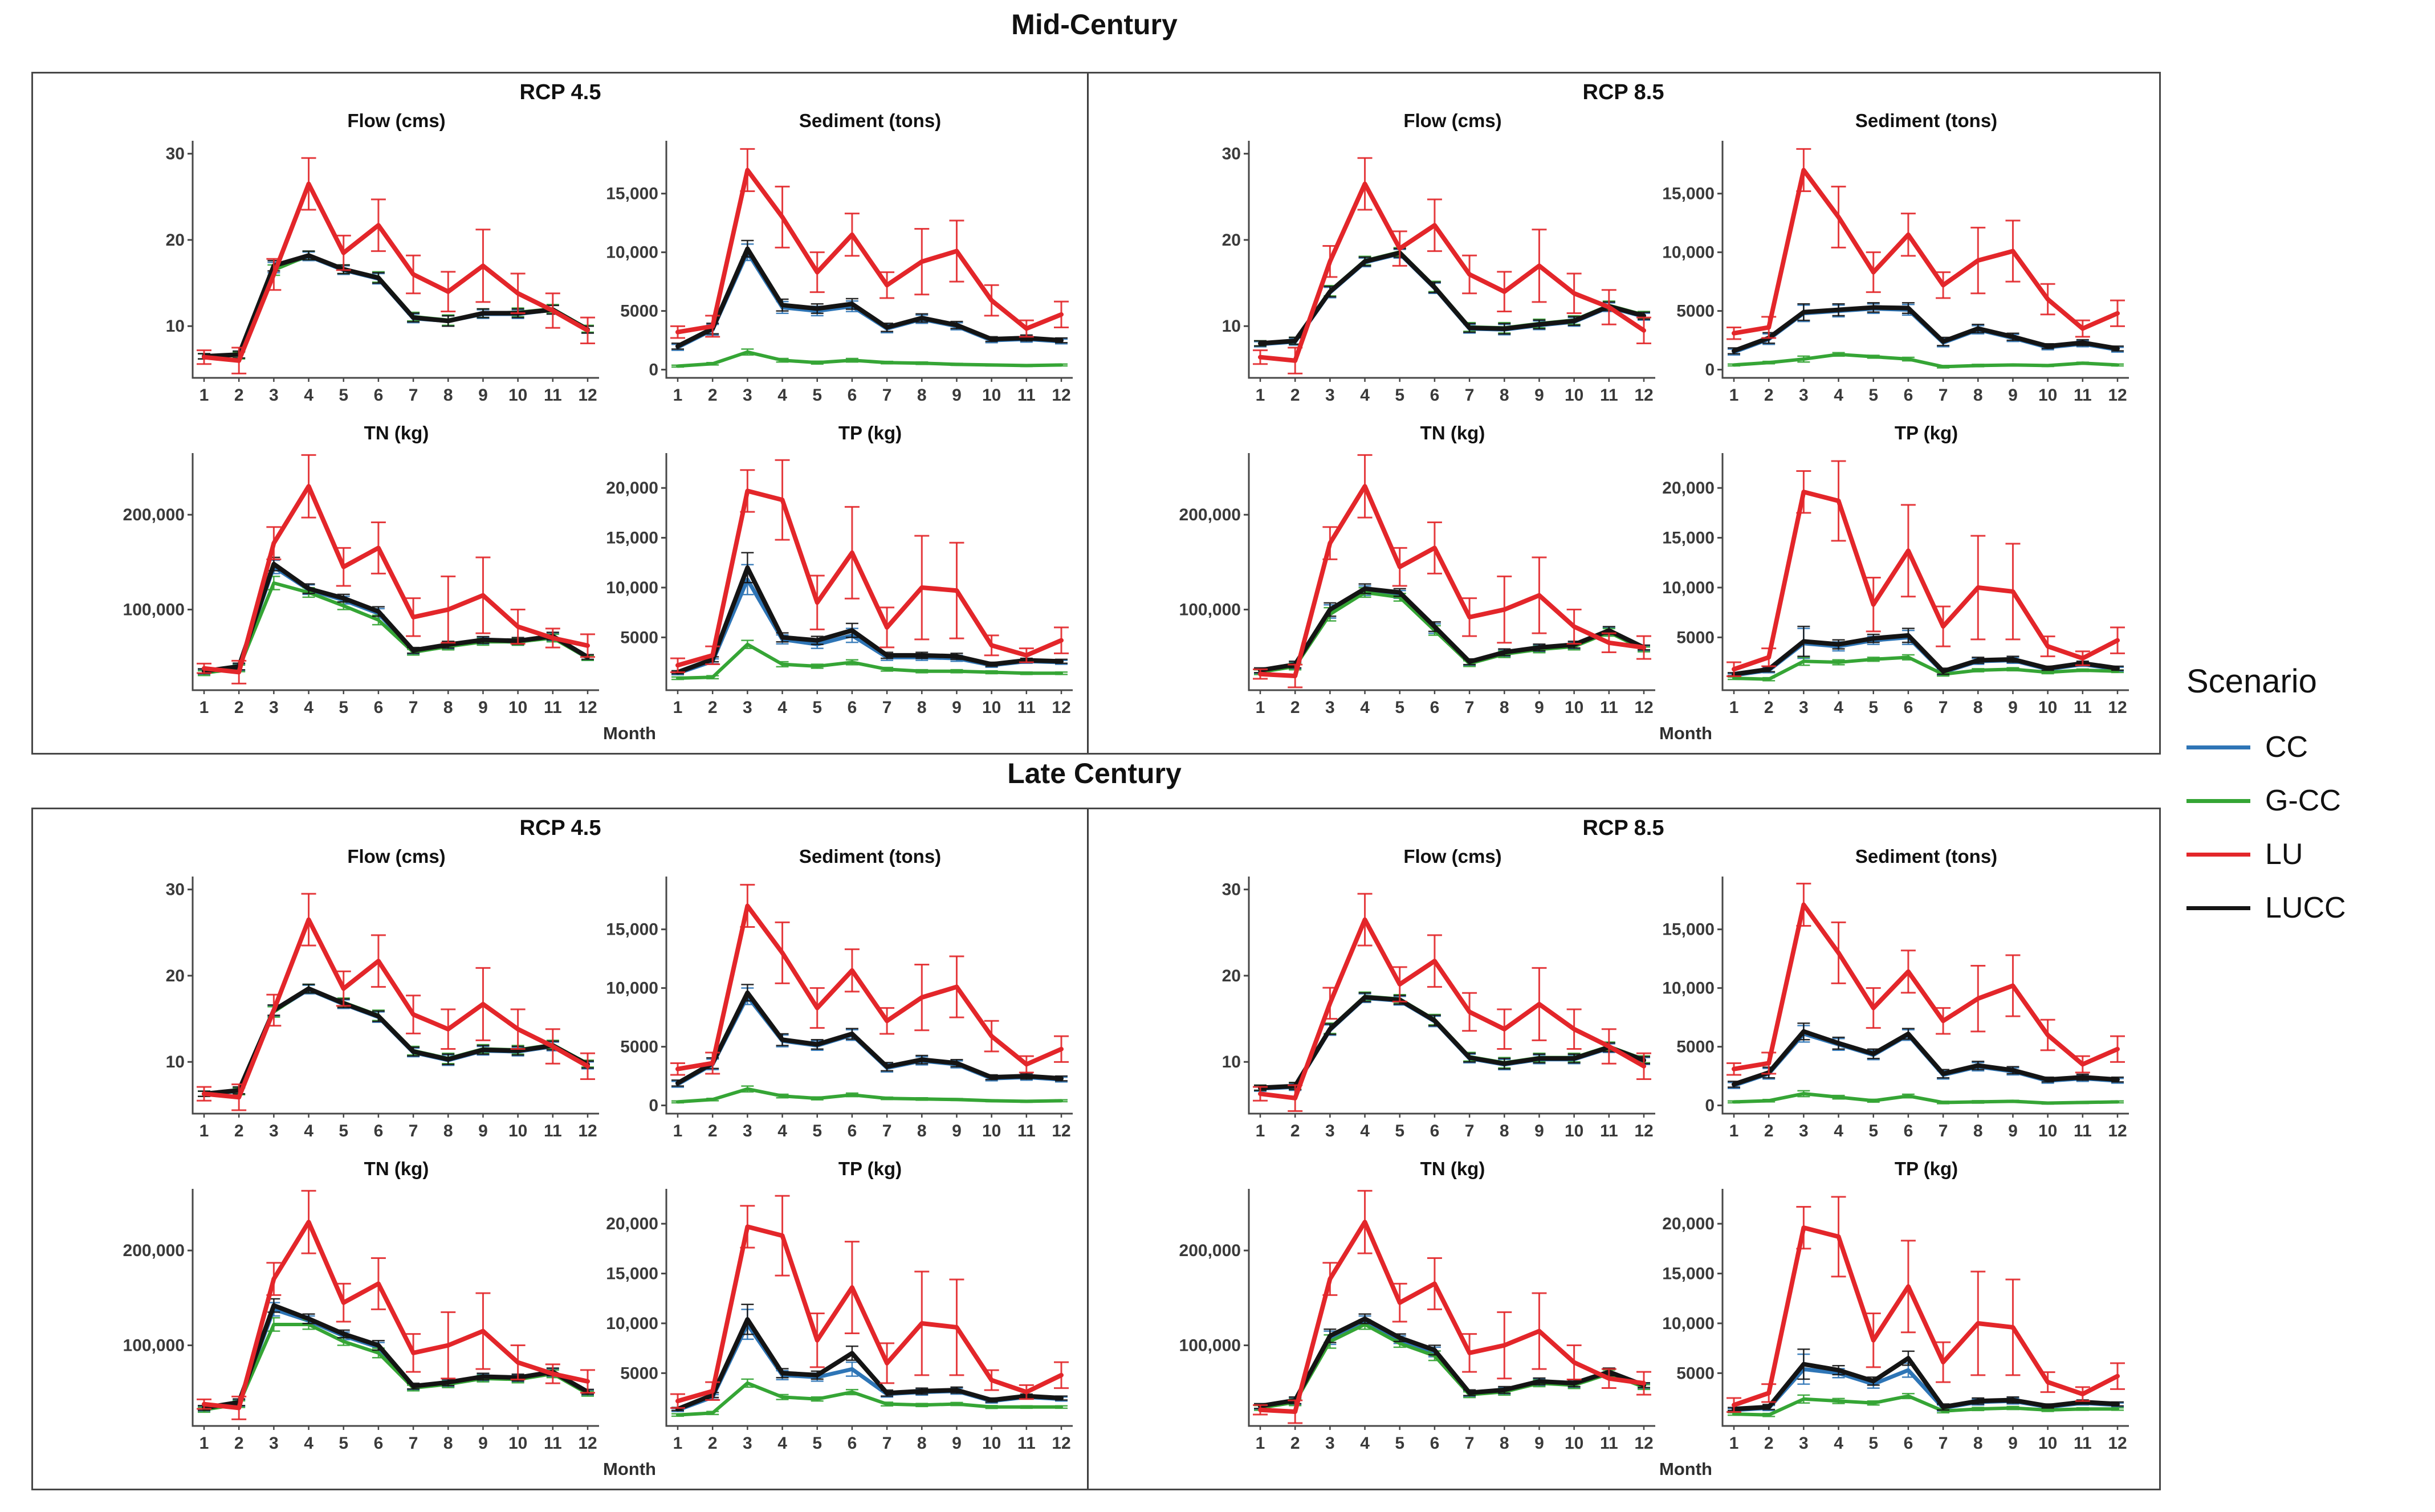 This screenshot has width=2435, height=1512. Describe the element at coordinates (1231, 976) in the screenshot. I see `y-tick-label: 20` at that location.